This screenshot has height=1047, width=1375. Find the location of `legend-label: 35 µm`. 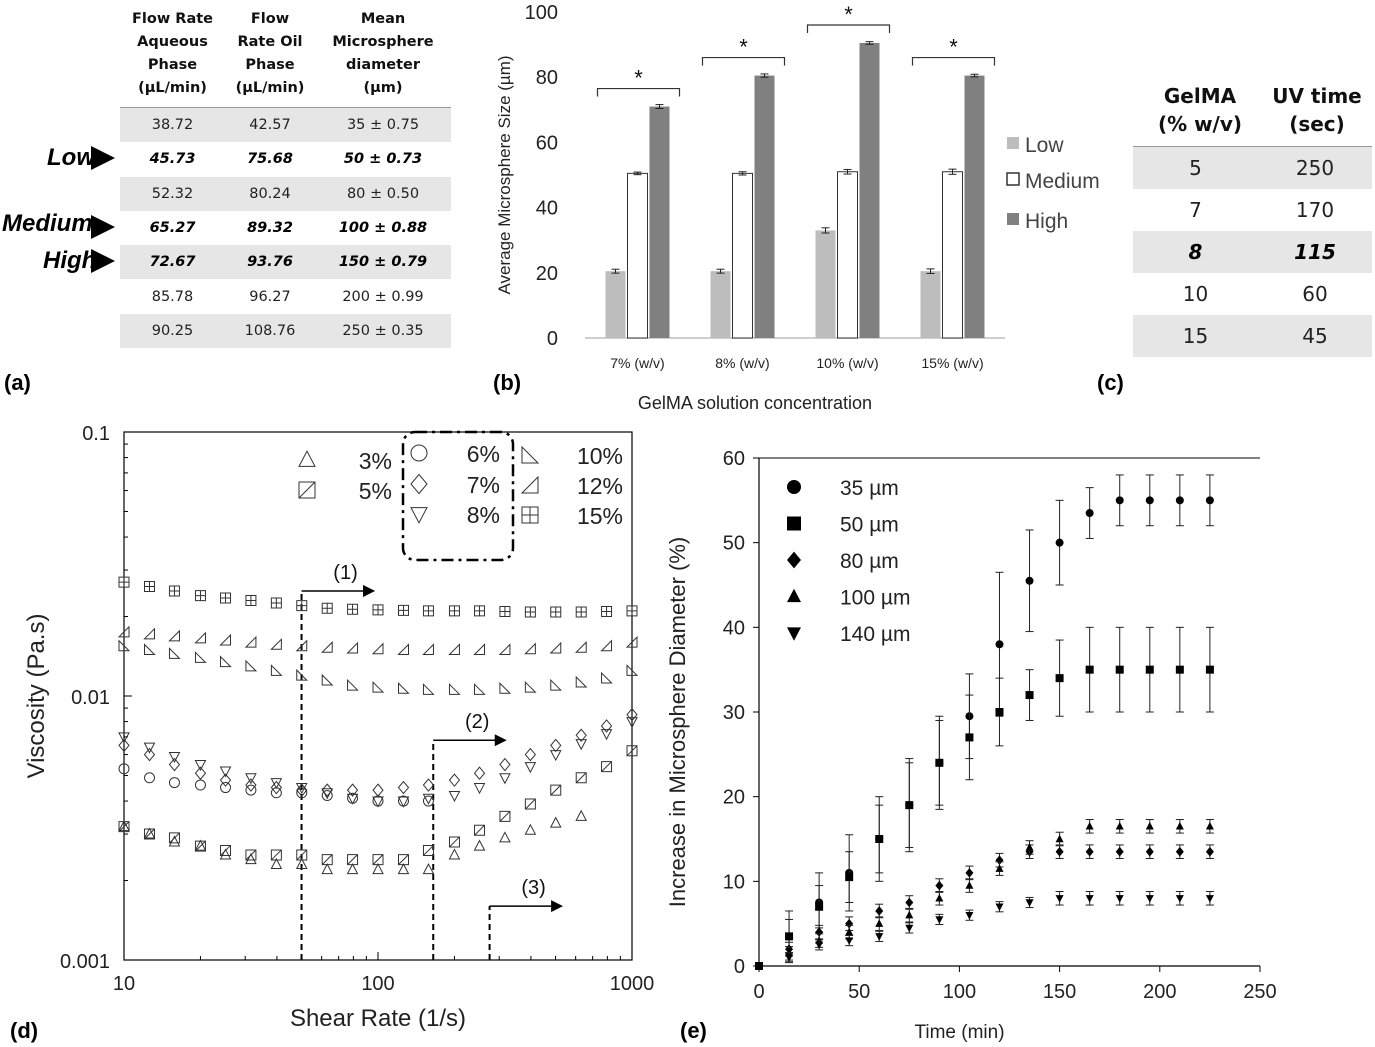

legend-label: 35 µm is located at coordinates (869, 488).